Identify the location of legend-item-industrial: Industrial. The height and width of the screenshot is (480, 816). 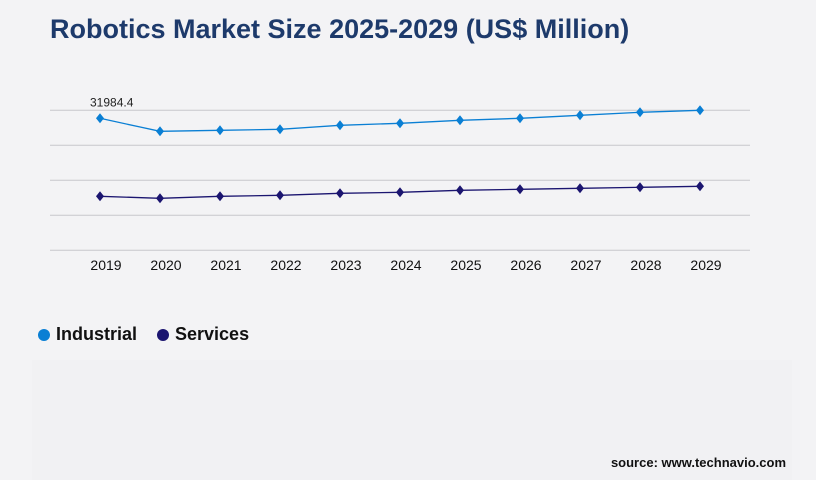
(87, 334).